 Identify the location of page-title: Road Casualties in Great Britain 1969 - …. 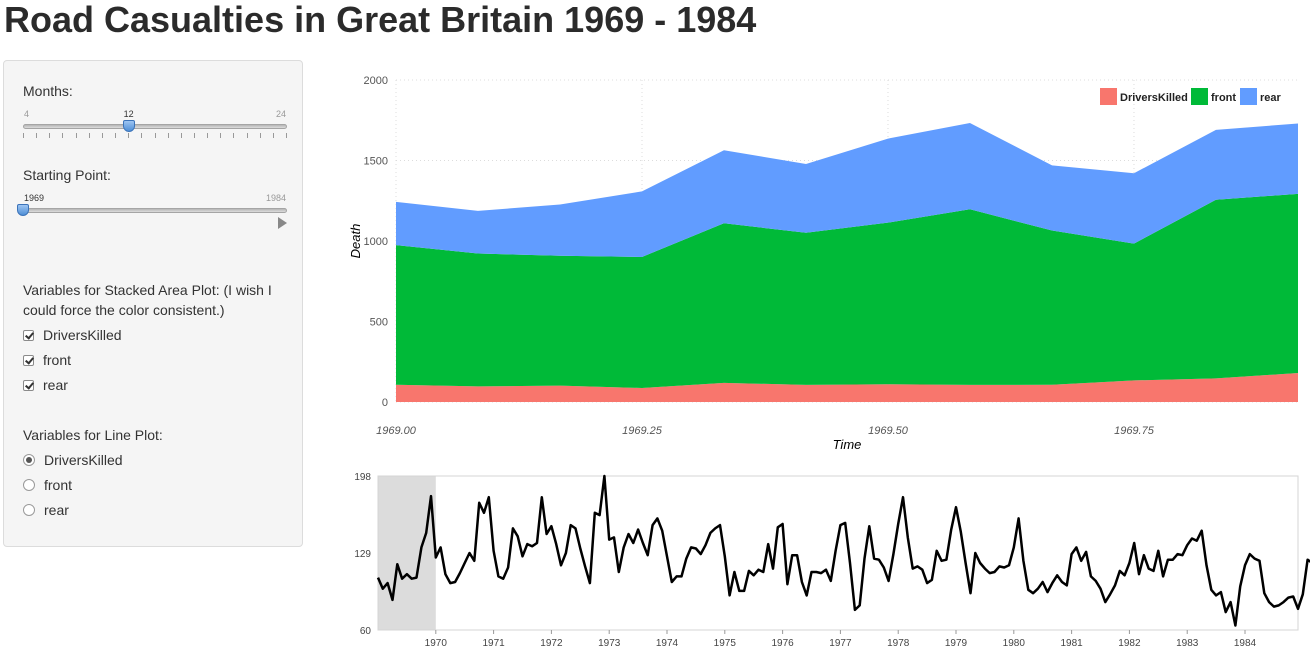
(380, 20).